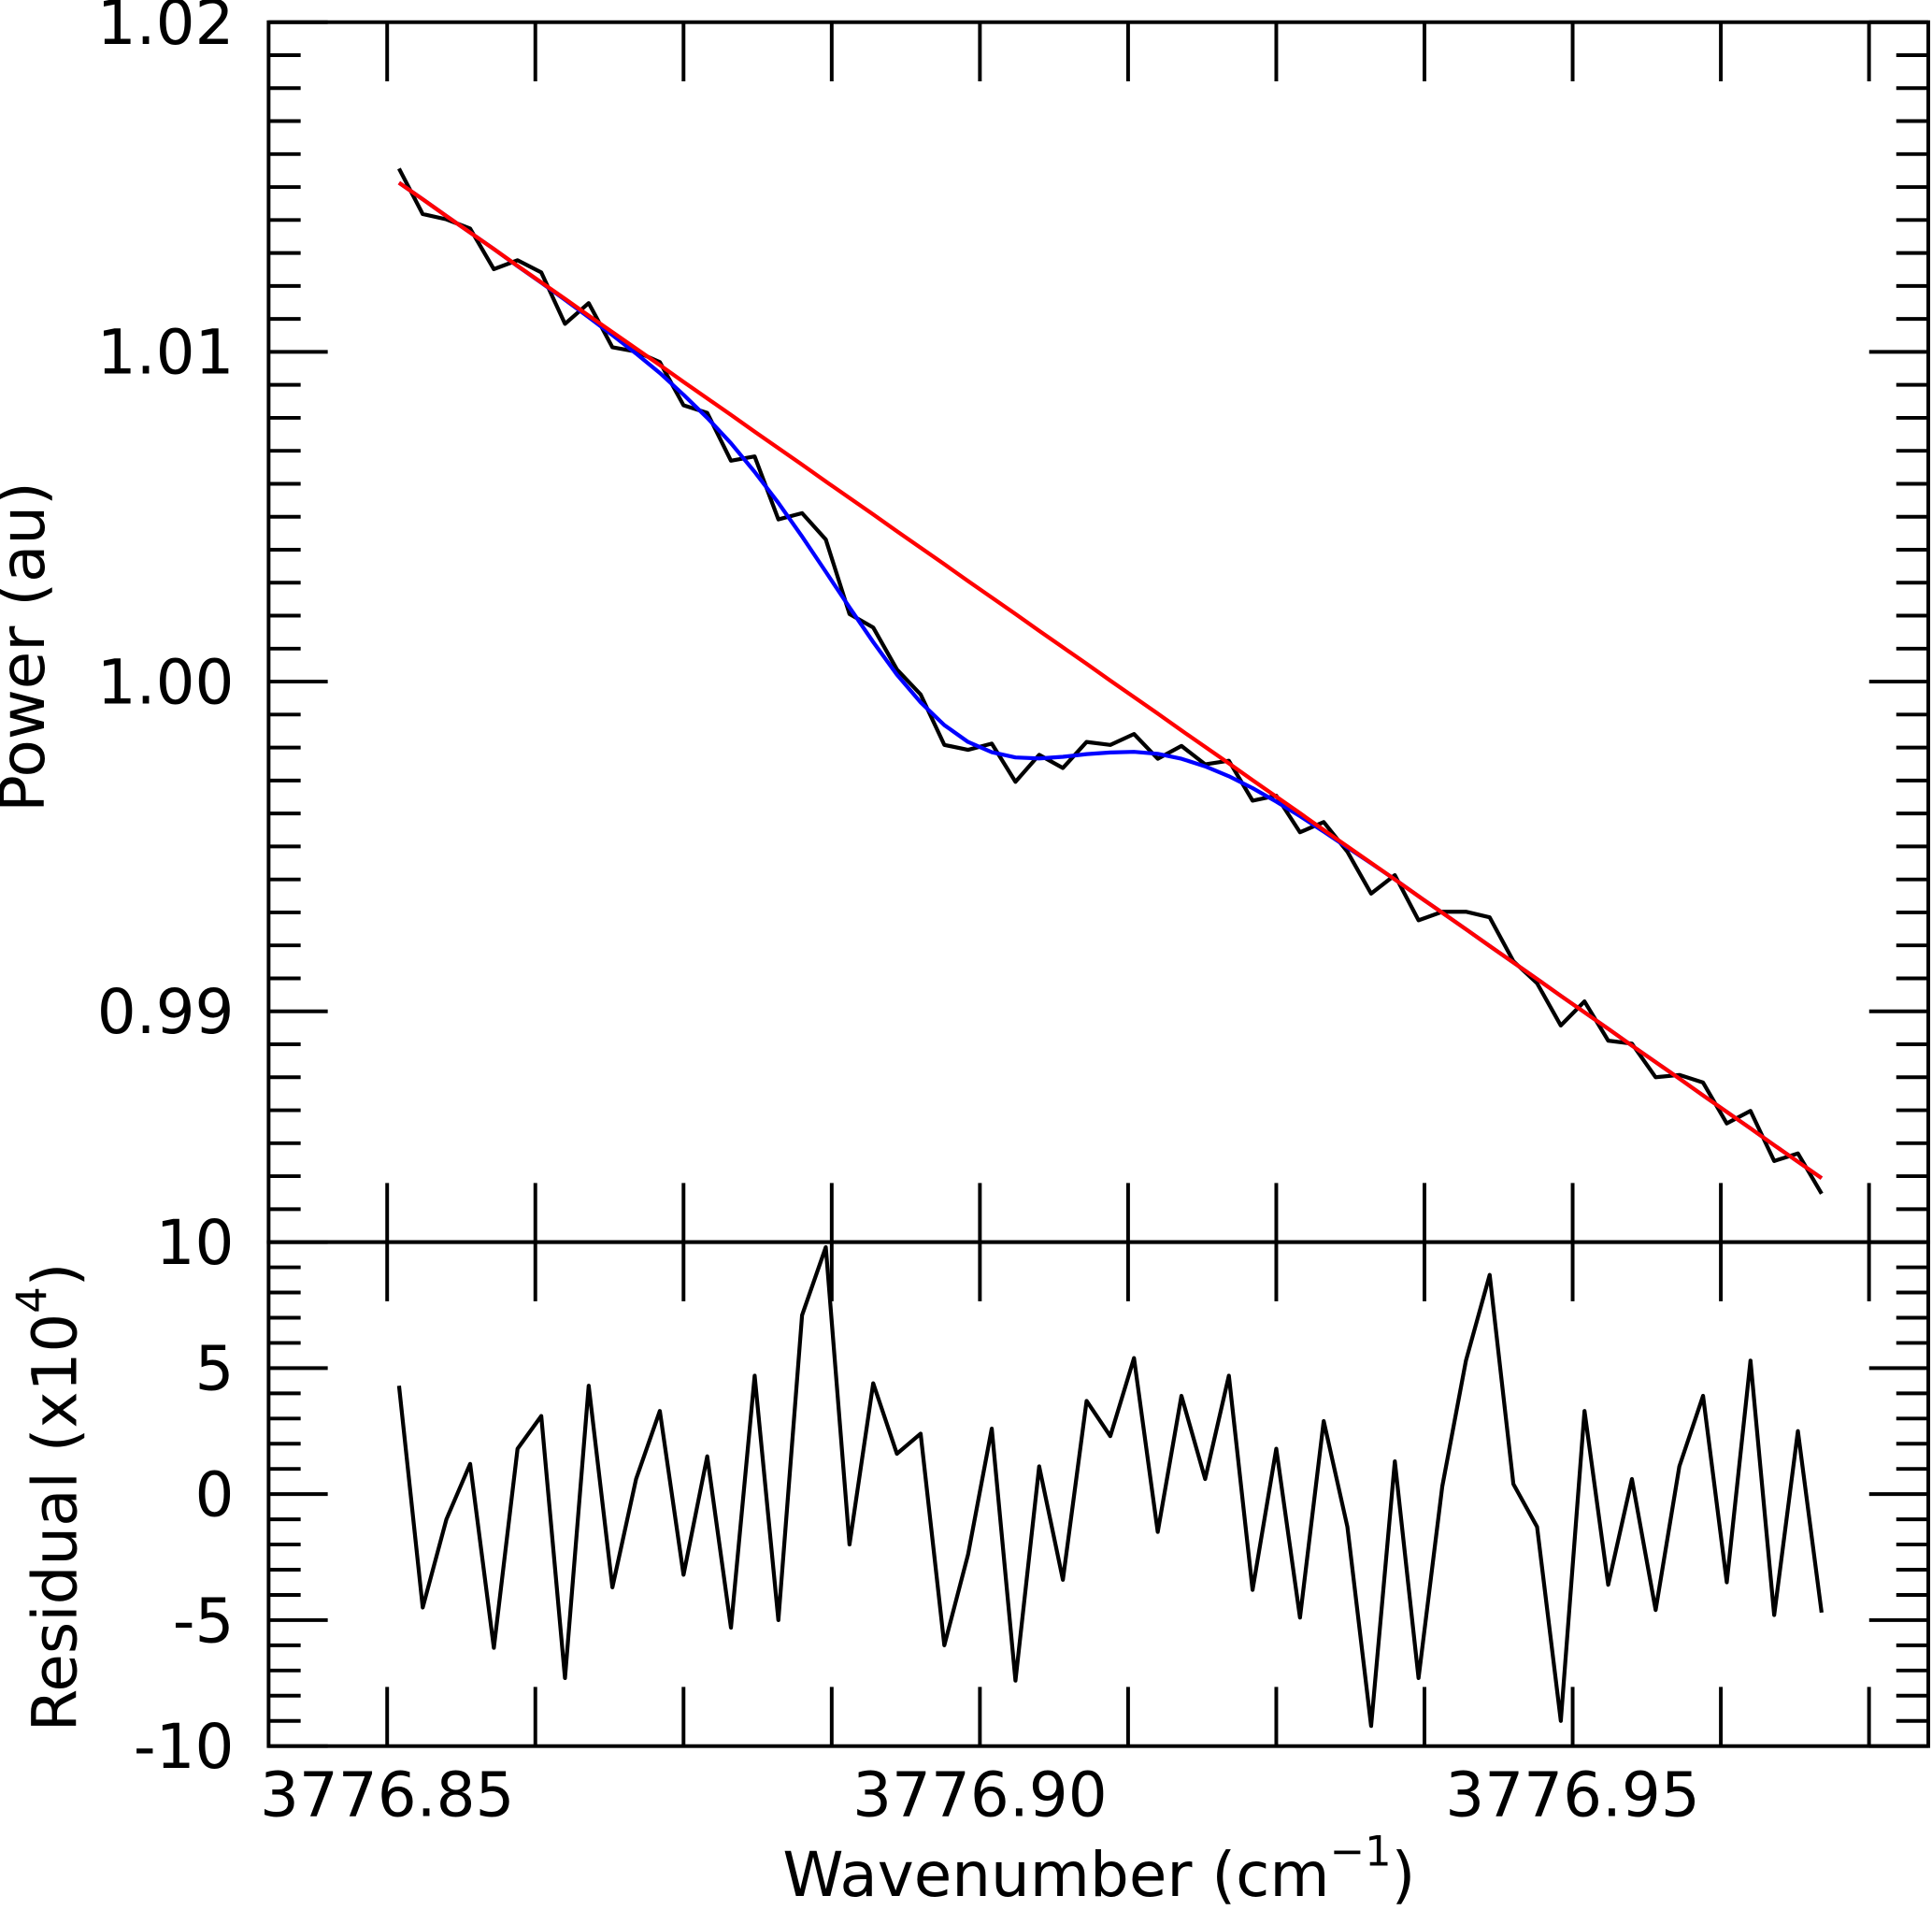 The height and width of the screenshot is (1910, 1932). What do you see at coordinates (1404, 1874) in the screenshot?
I see `x-axis-label-end: )` at bounding box center [1404, 1874].